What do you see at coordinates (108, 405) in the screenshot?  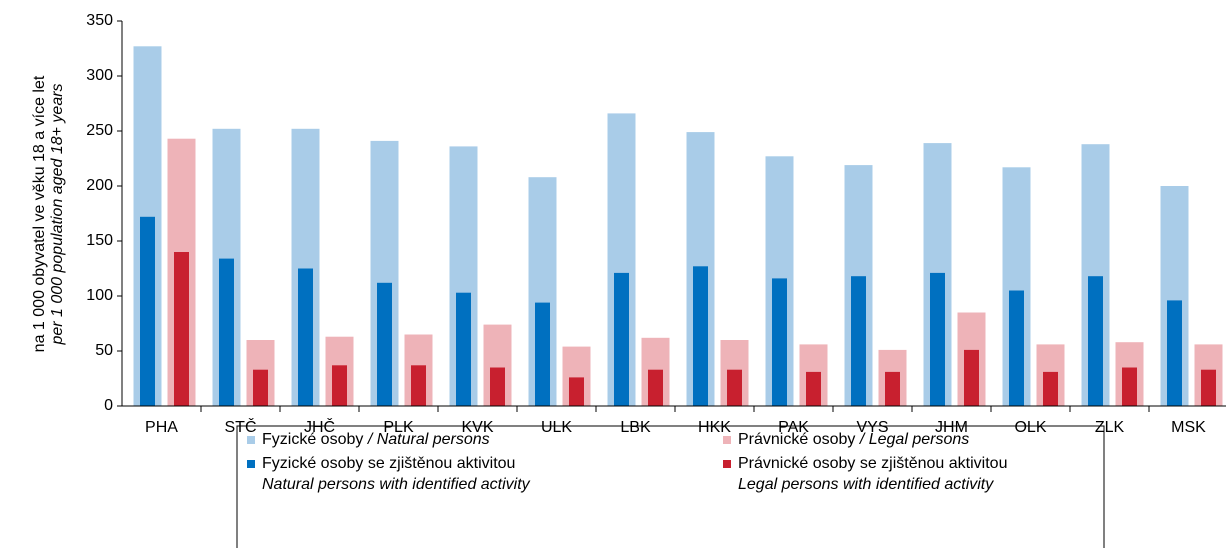 I see `y-tick-label: 0` at bounding box center [108, 405].